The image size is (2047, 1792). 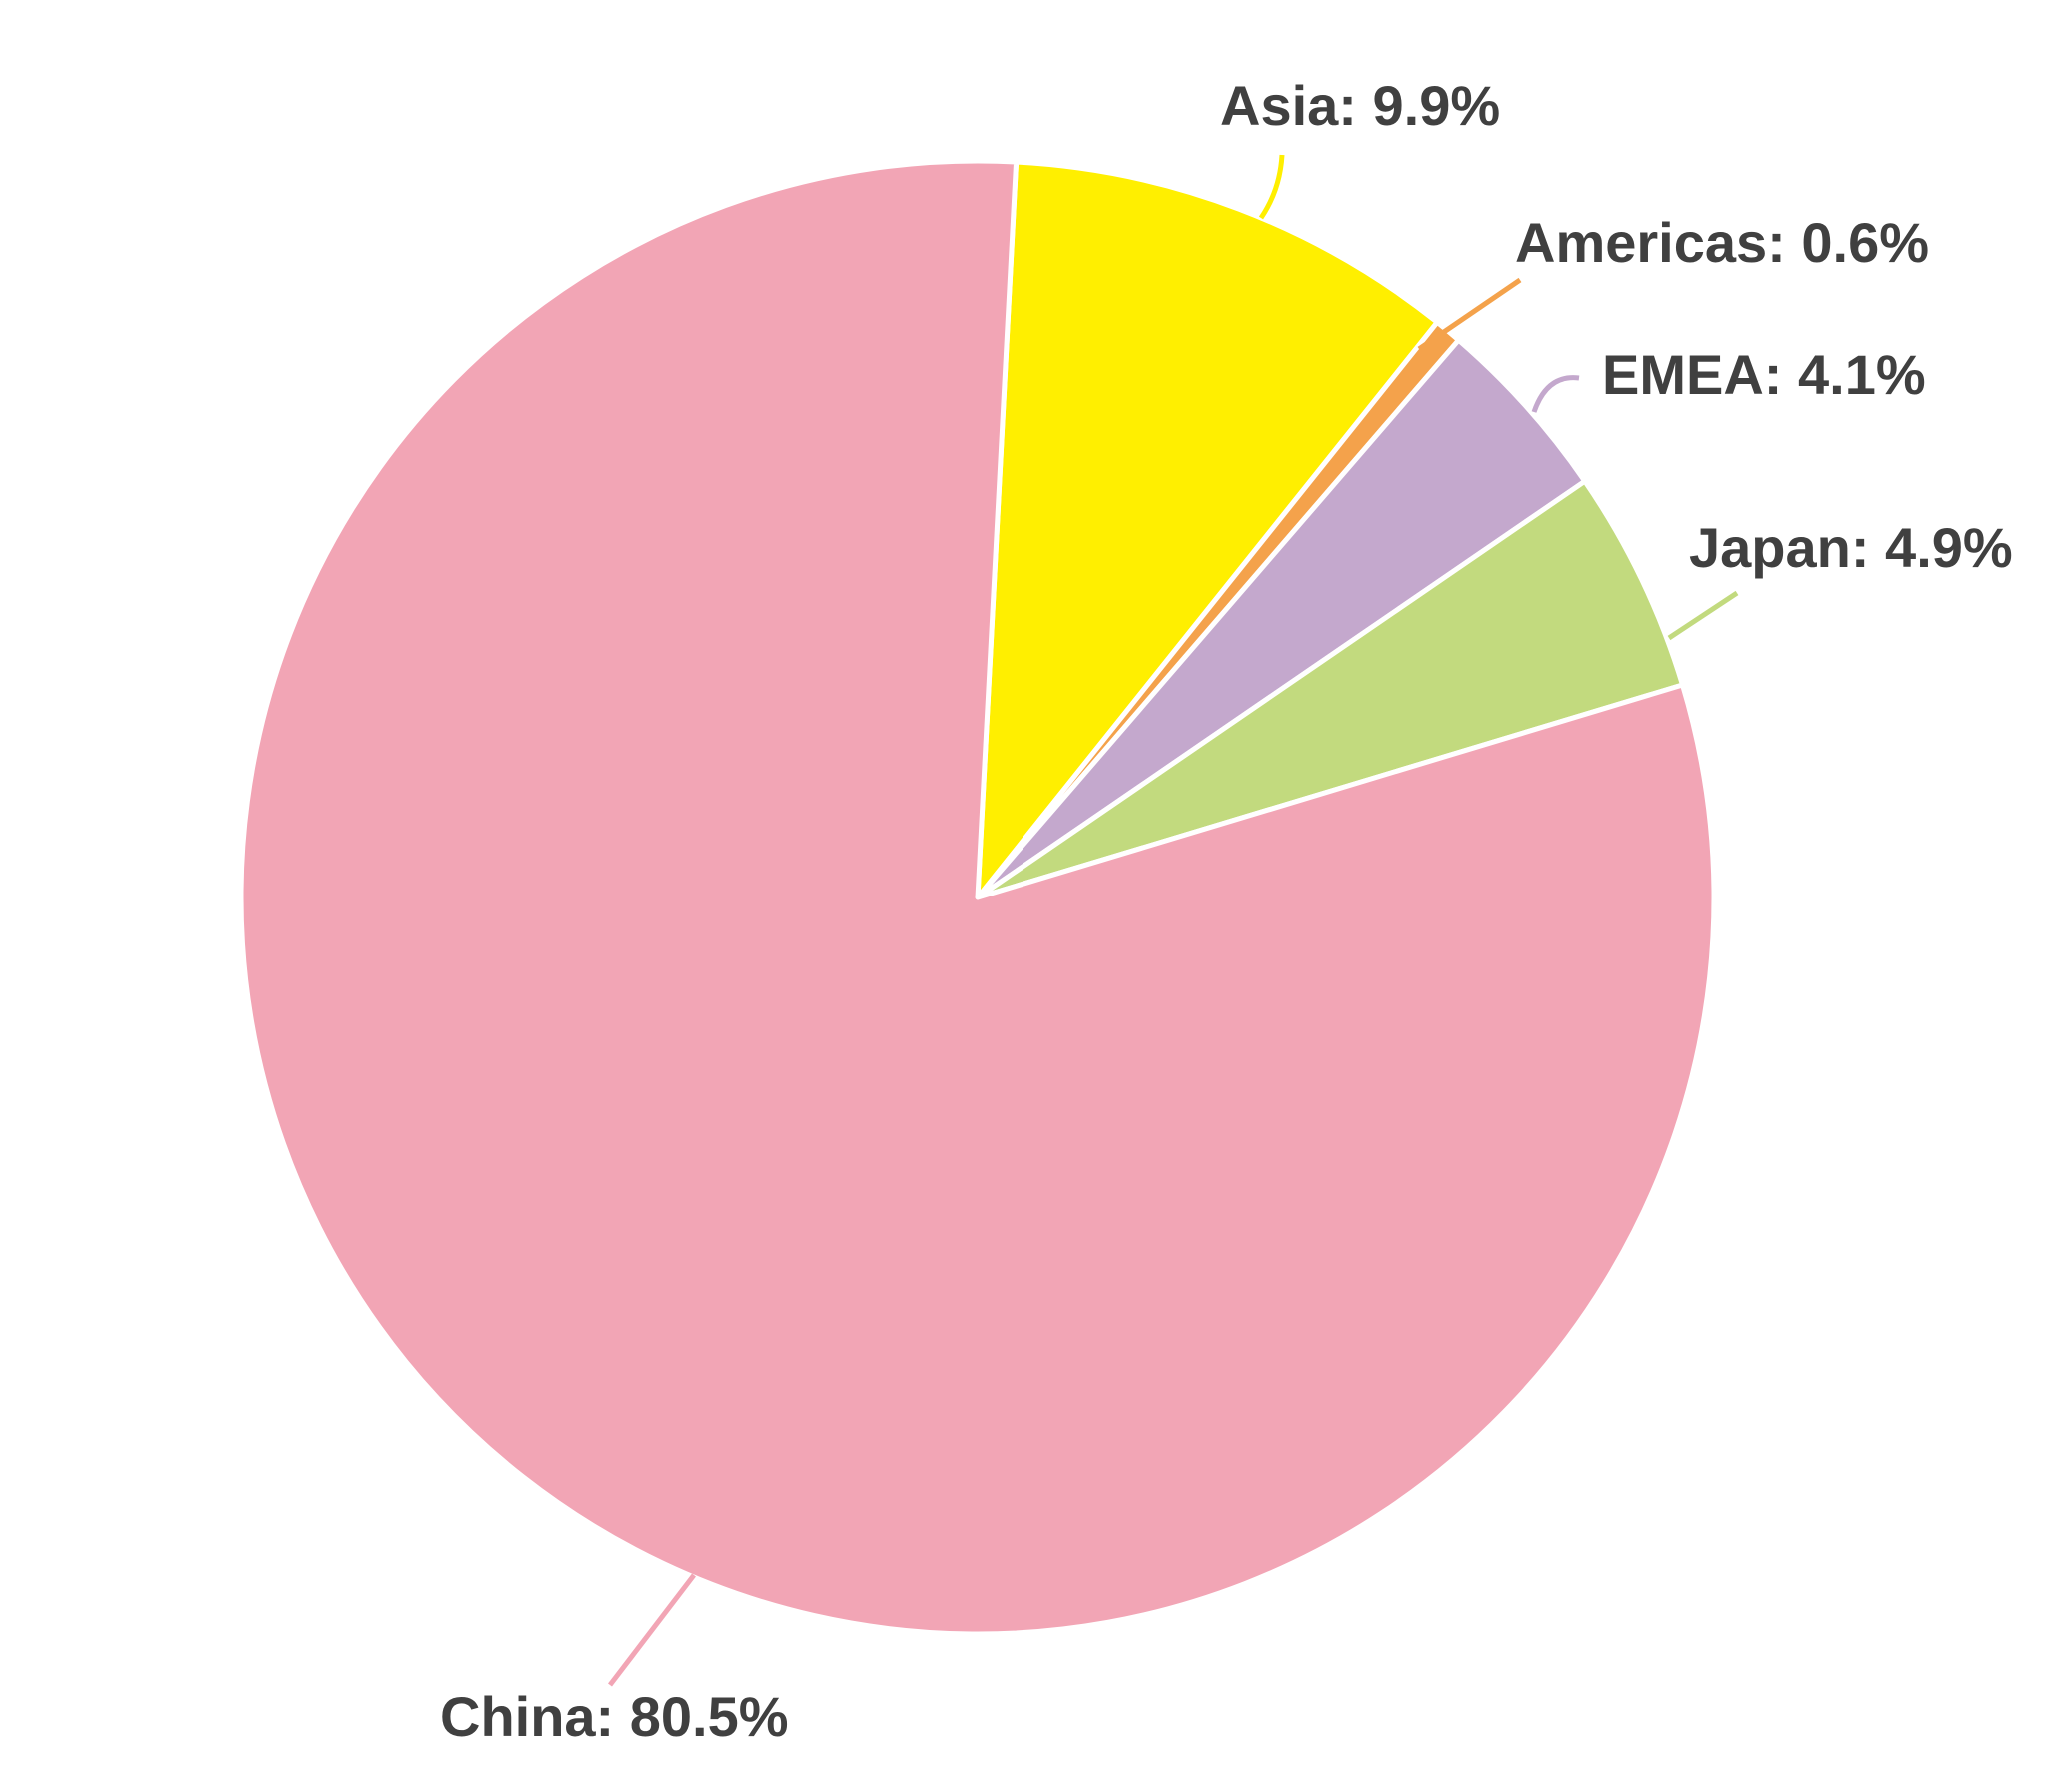 What do you see at coordinates (1555, 394) in the screenshot?
I see `leader-line-emea` at bounding box center [1555, 394].